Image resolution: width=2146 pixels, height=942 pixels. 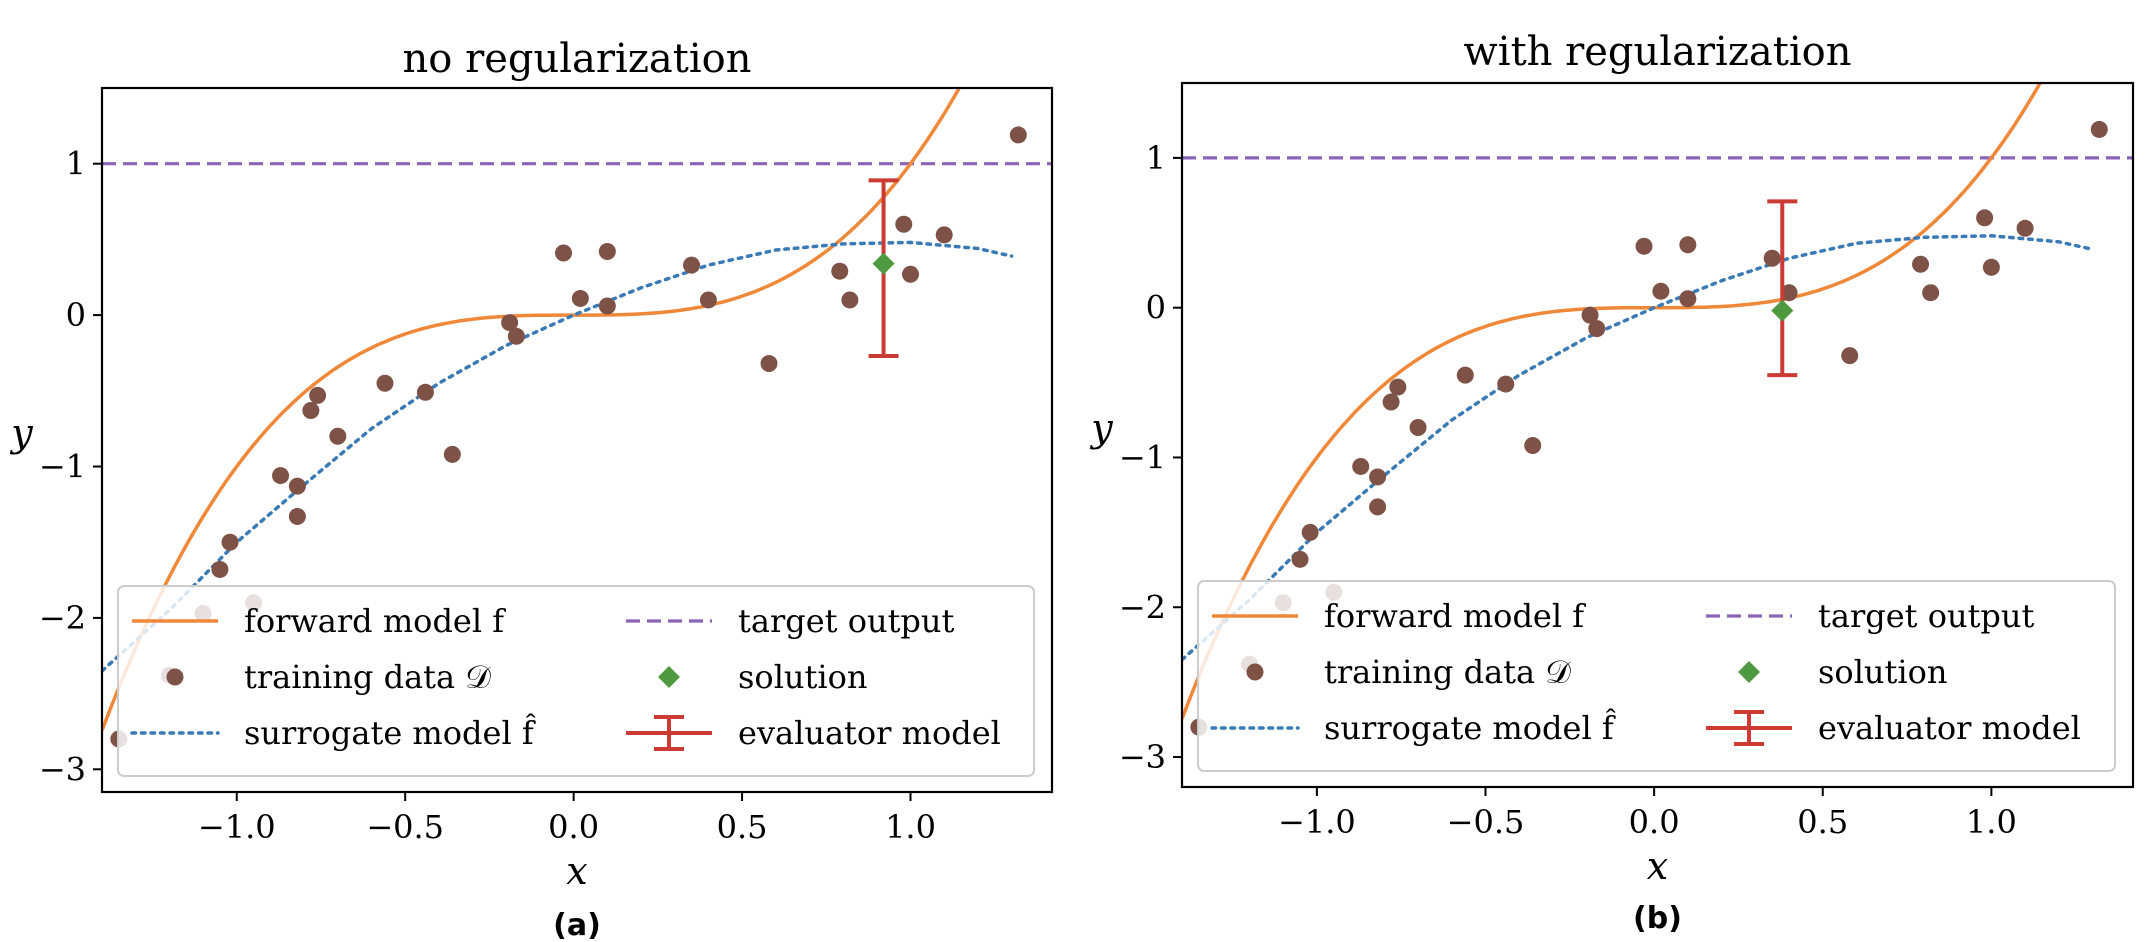 I want to click on x-tick-label: −0.5, so click(x=1486, y=822).